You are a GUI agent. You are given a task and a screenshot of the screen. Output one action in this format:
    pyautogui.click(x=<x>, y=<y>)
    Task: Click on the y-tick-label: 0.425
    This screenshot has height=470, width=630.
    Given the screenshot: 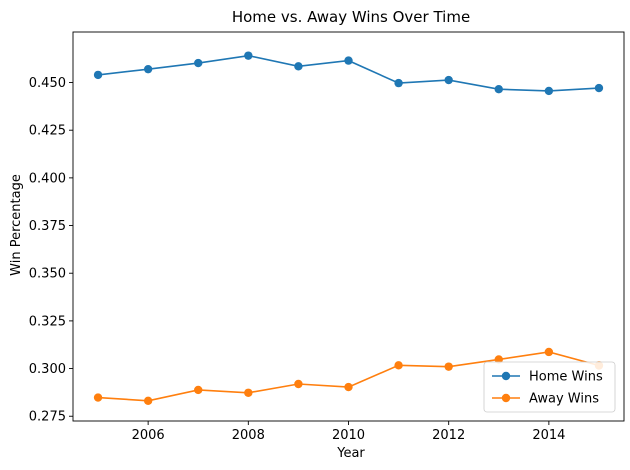 What is the action you would take?
    pyautogui.click(x=47, y=131)
    